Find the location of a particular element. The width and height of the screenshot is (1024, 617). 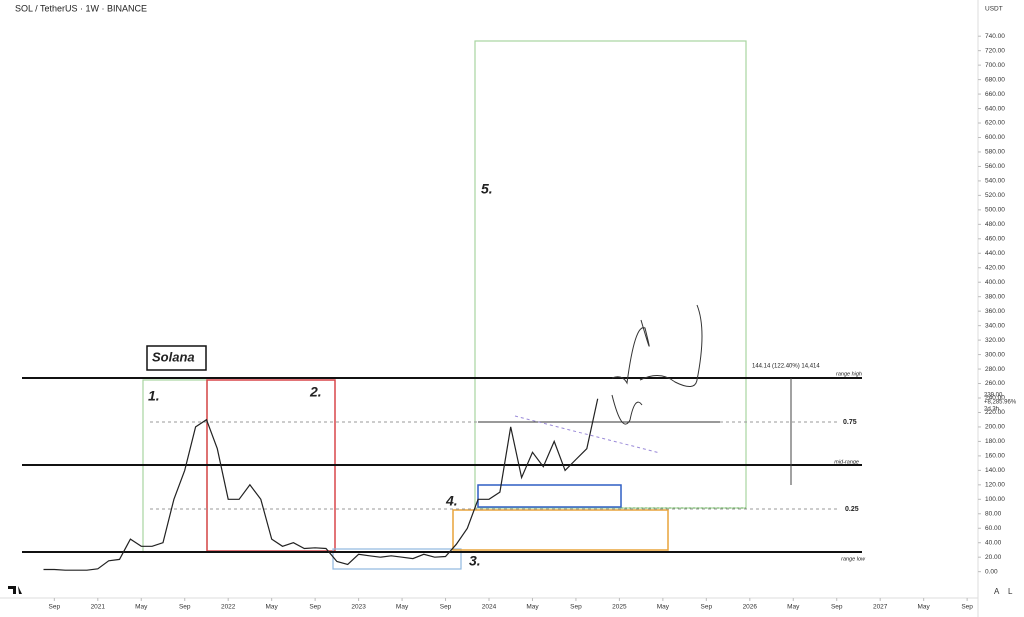

y-tick-label: 320.00 is located at coordinates (995, 340).